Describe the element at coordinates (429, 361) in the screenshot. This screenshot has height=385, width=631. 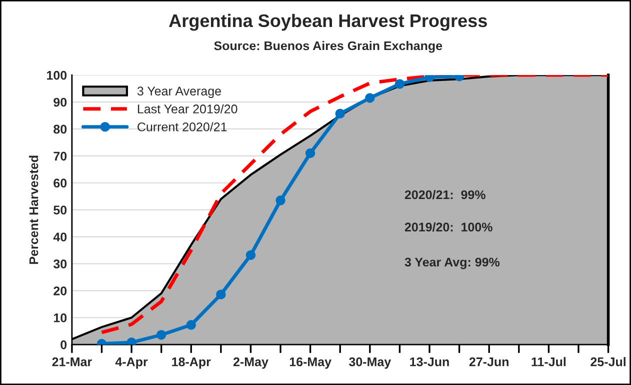
I see `x-tick-label: 13-Jun` at that location.